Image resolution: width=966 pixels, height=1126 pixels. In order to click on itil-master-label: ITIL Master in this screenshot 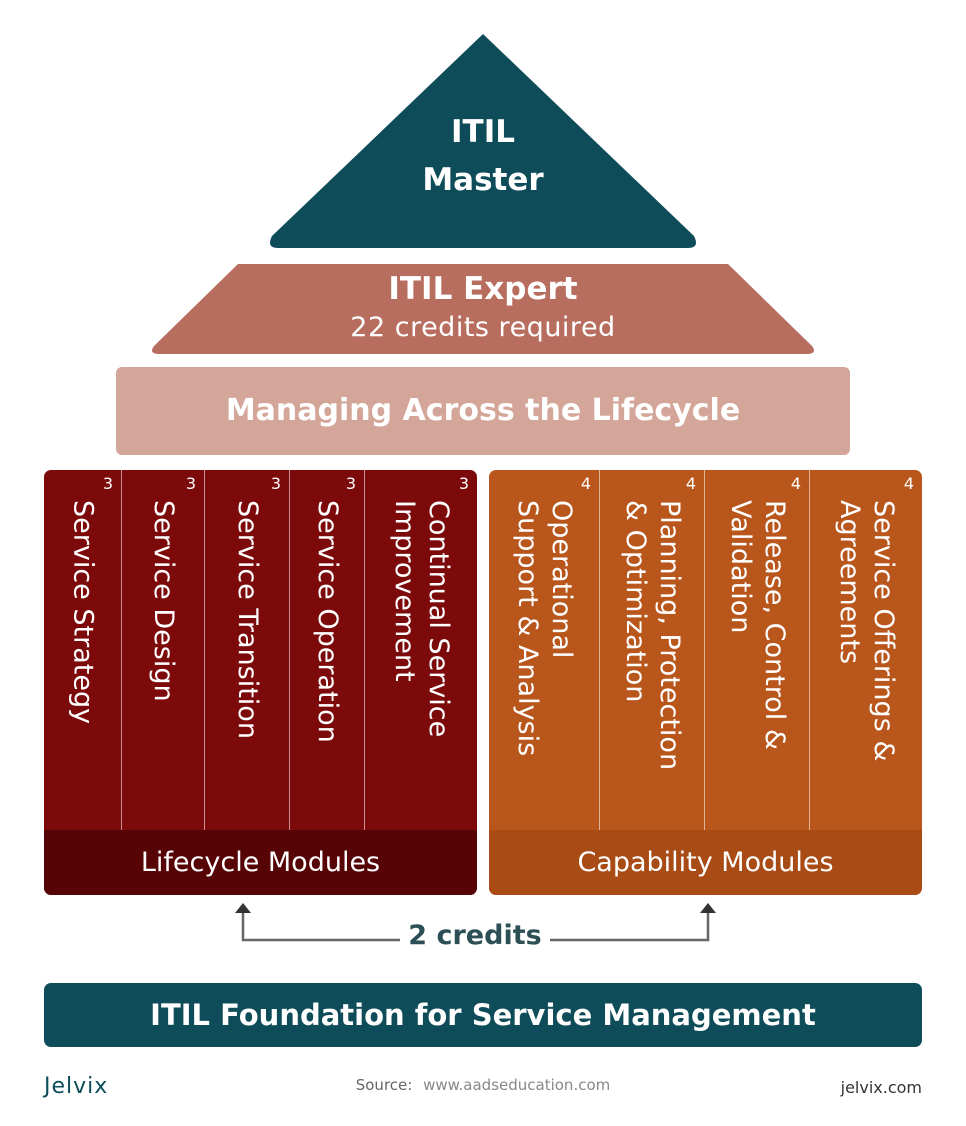, I will do `click(483, 156)`.